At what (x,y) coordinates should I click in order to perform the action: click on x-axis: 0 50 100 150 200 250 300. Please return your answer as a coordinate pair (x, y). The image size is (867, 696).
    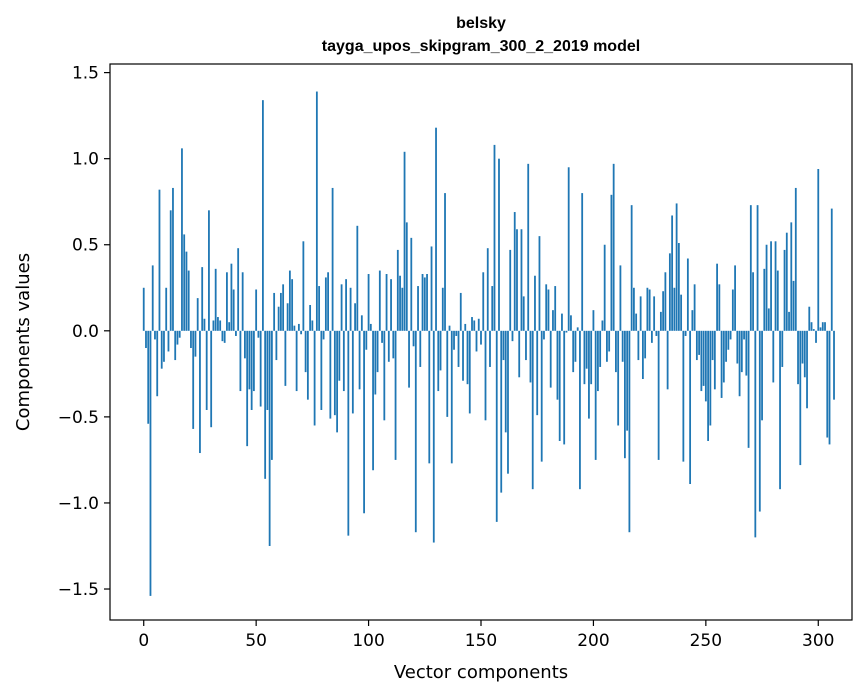
    Looking at the image, I should click on (486, 635).